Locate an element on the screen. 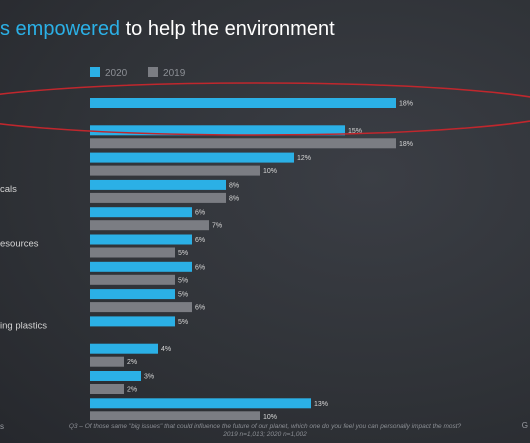  value-label-2019: 18% is located at coordinates (406, 144).